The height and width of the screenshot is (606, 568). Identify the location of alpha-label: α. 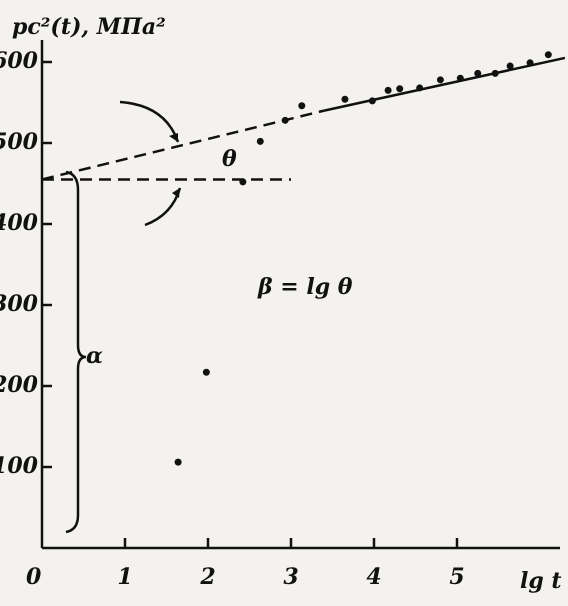
(94, 356).